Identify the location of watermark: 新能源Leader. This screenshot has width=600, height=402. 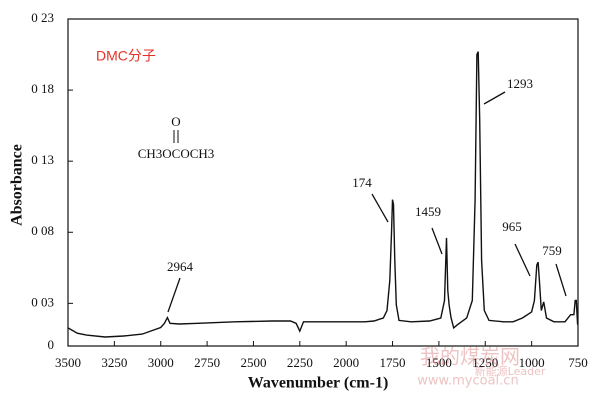
(510, 371).